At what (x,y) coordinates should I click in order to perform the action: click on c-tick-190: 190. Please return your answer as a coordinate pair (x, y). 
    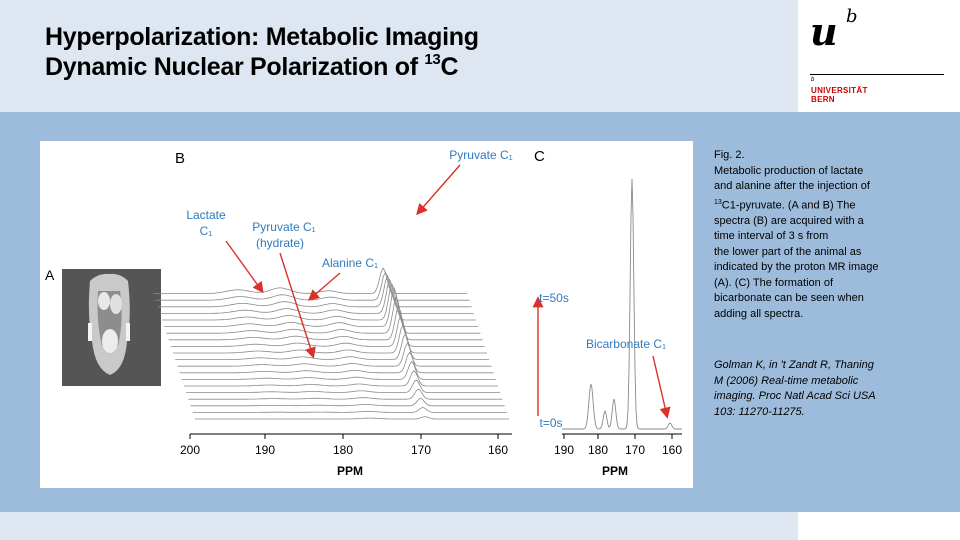
    Looking at the image, I should click on (564, 450).